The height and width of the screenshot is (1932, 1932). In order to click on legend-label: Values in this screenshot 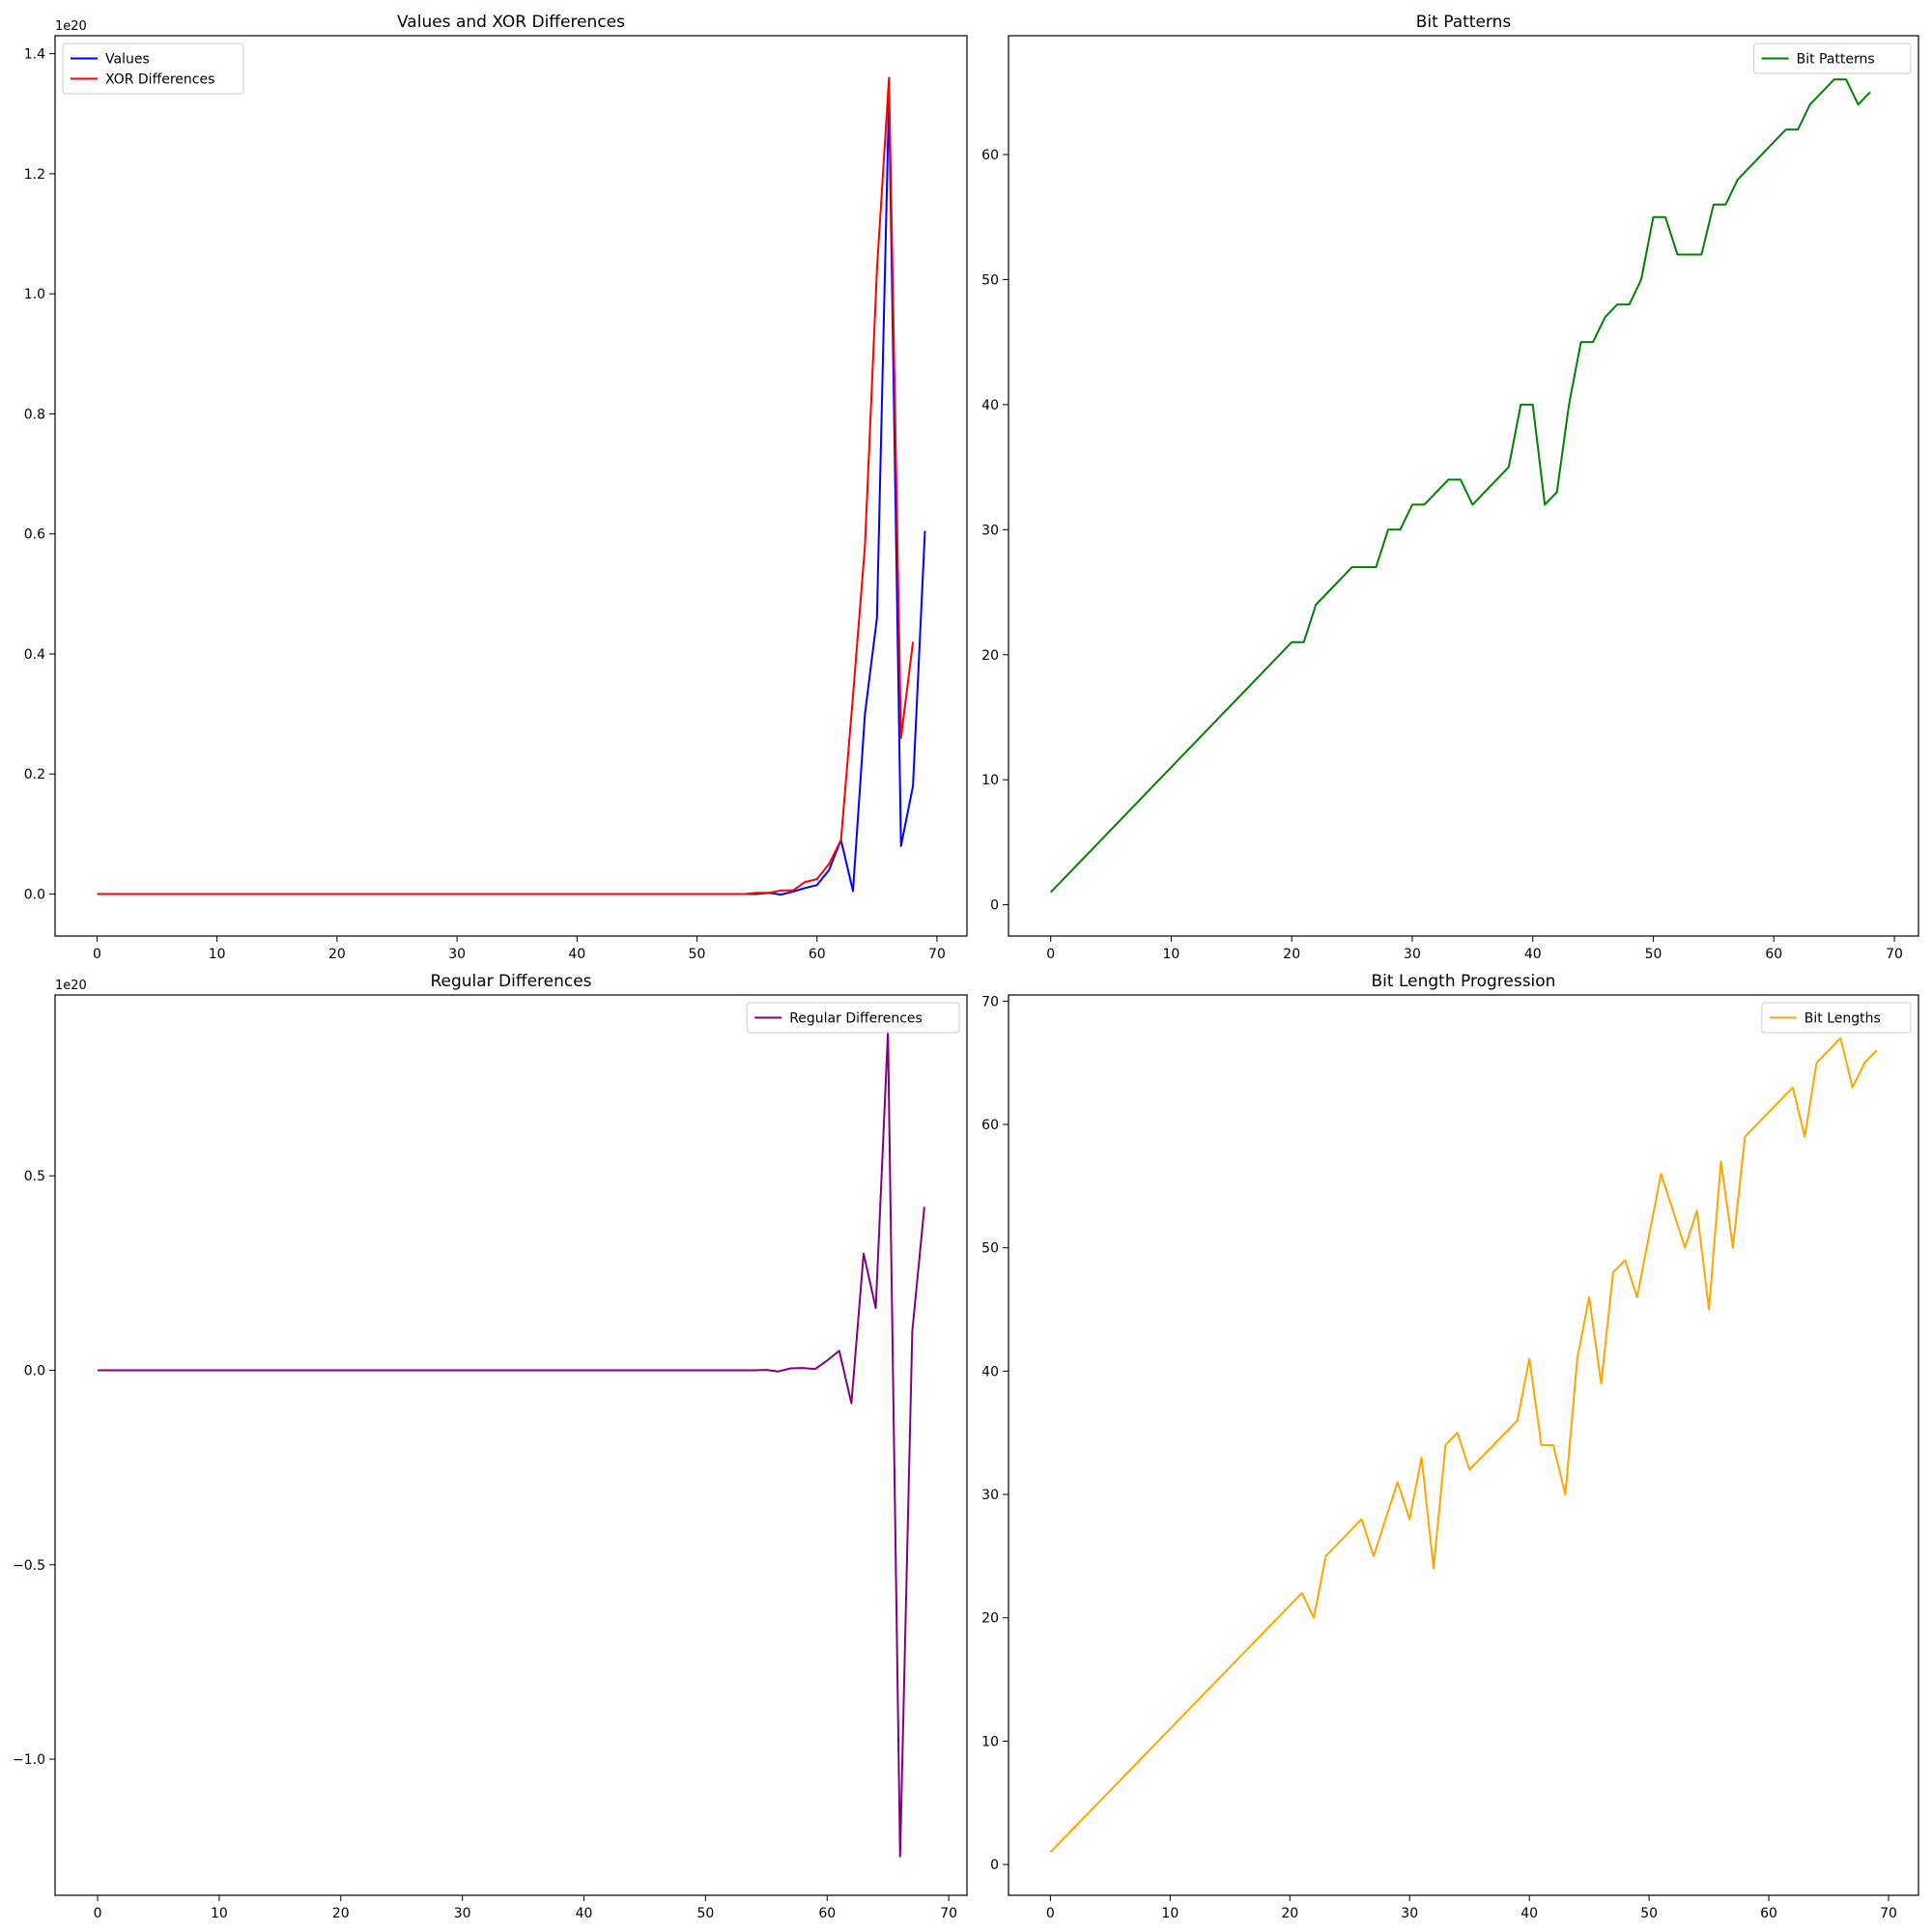, I will do `click(127, 60)`.